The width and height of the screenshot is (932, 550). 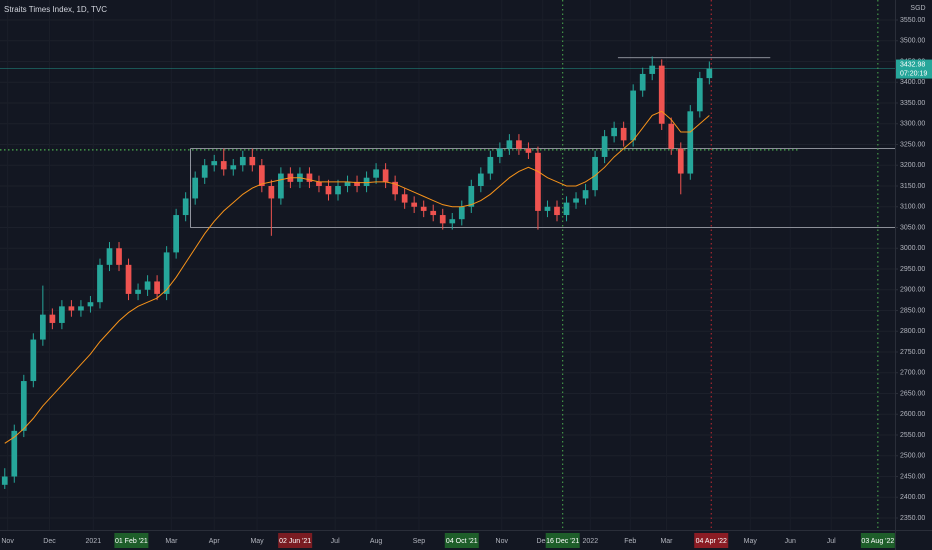 I want to click on x-tick-label: 2022, so click(x=591, y=541).